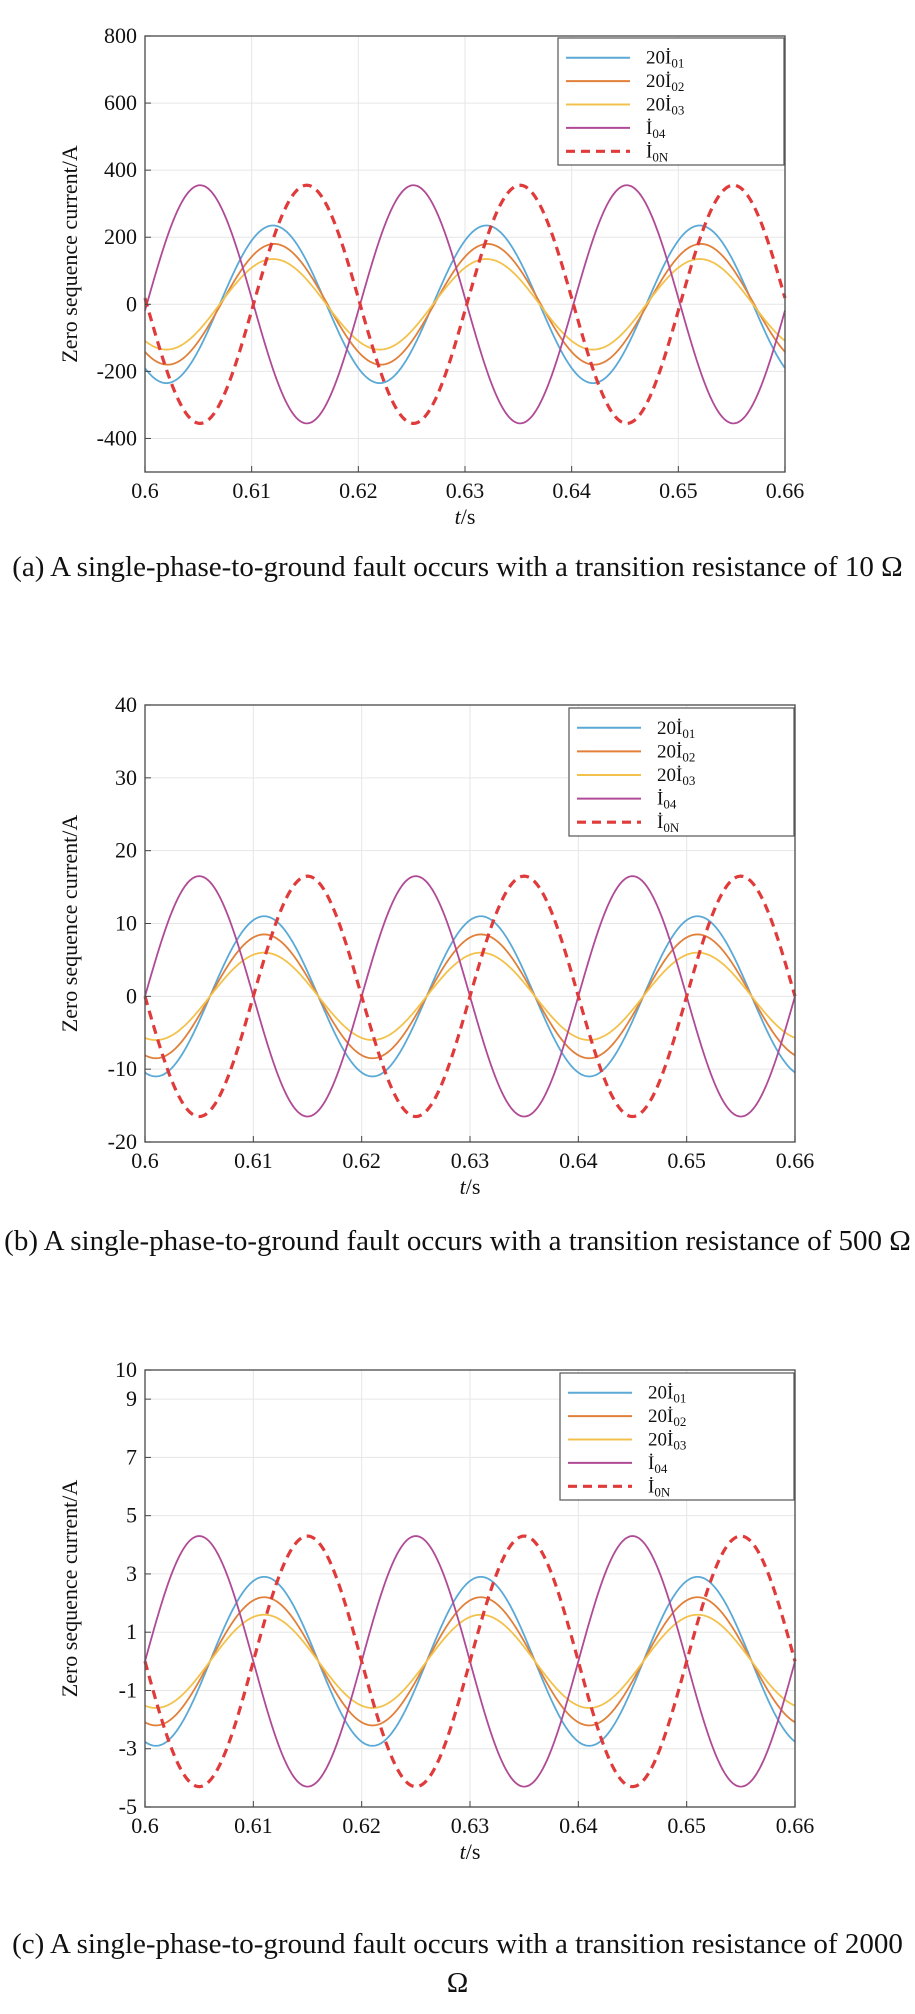 This screenshot has width=915, height=2014. What do you see at coordinates (122, 1068) in the screenshot?
I see `y-tick-label: -10` at bounding box center [122, 1068].